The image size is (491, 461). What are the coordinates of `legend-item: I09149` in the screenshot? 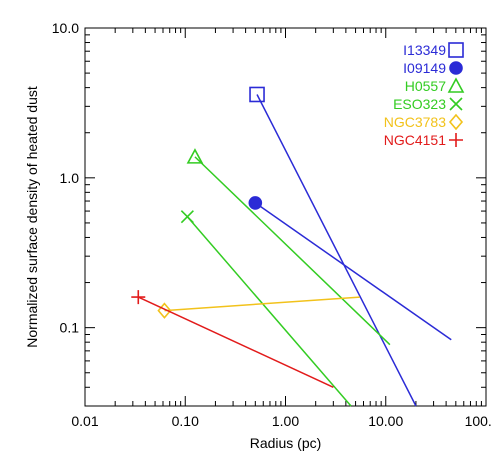 It's located at (433, 68).